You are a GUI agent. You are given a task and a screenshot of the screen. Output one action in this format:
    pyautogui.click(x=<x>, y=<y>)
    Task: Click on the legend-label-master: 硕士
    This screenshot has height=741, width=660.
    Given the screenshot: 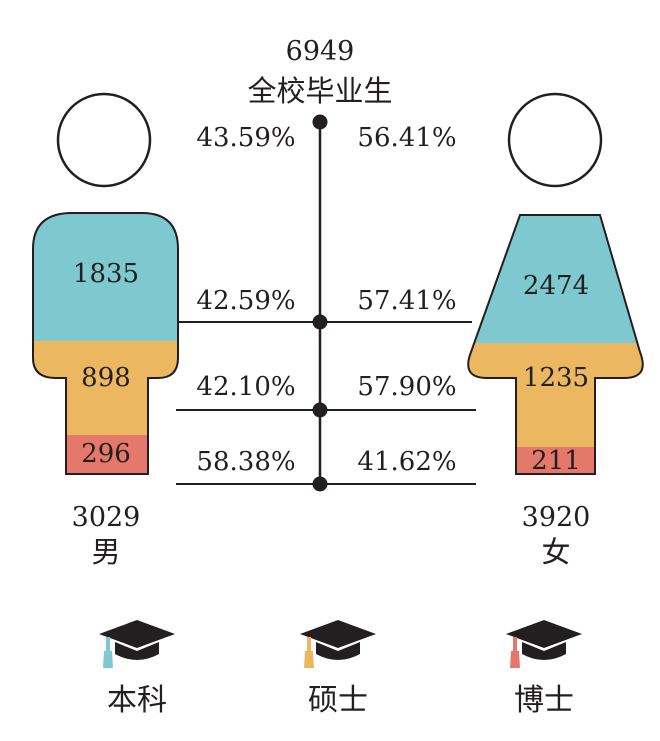 What is the action you would take?
    pyautogui.click(x=338, y=700)
    